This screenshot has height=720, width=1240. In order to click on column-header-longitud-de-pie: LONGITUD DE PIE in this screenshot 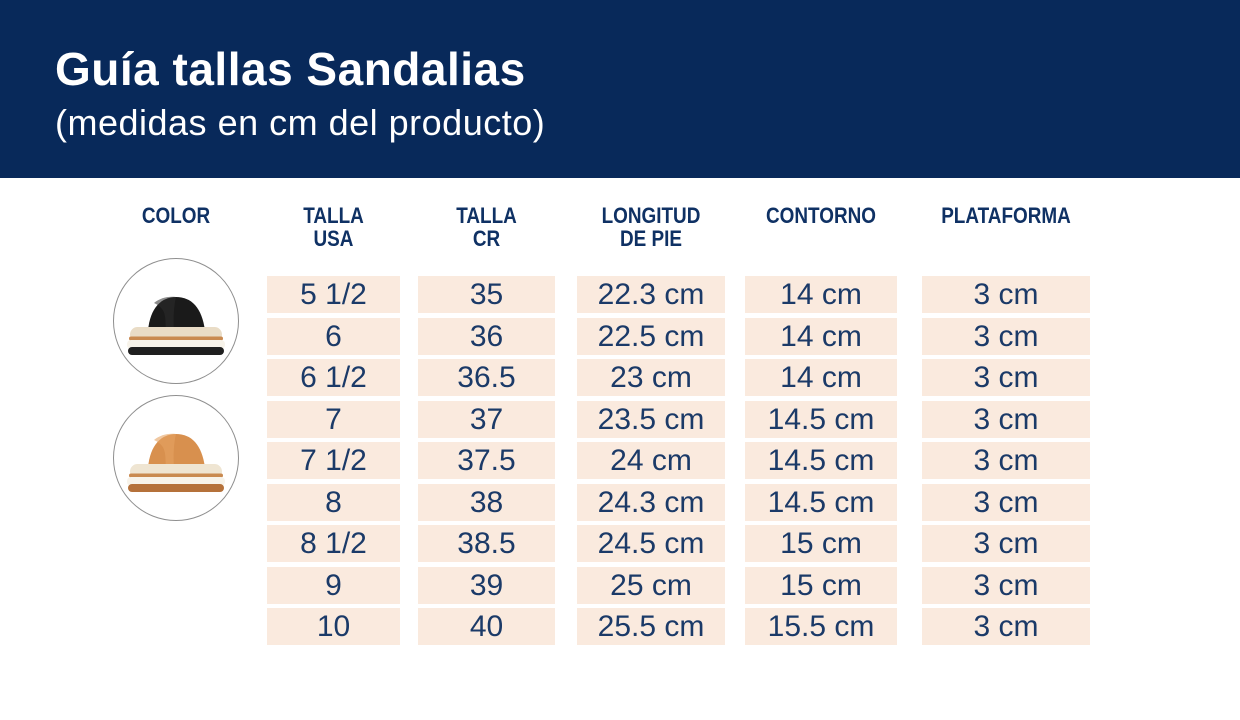, I will do `click(651, 227)`.